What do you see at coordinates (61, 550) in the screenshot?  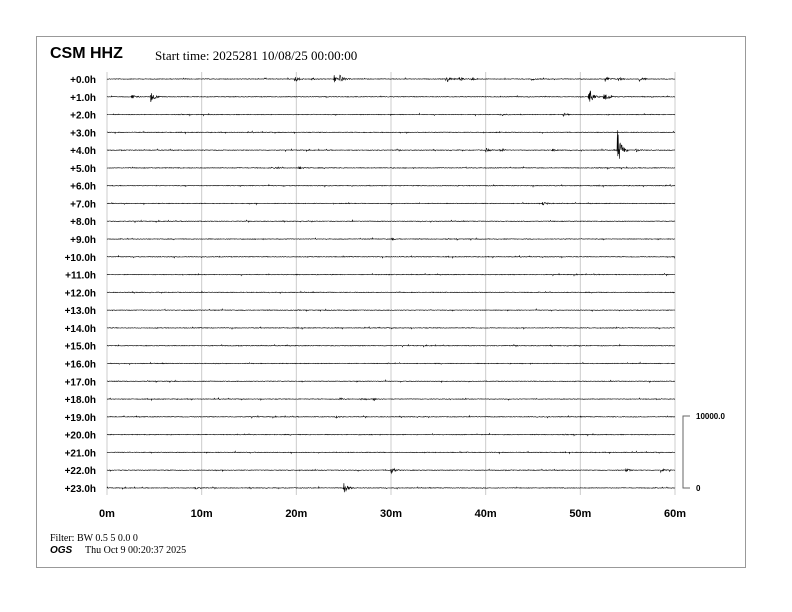 I see `agency-label: OGS` at bounding box center [61, 550].